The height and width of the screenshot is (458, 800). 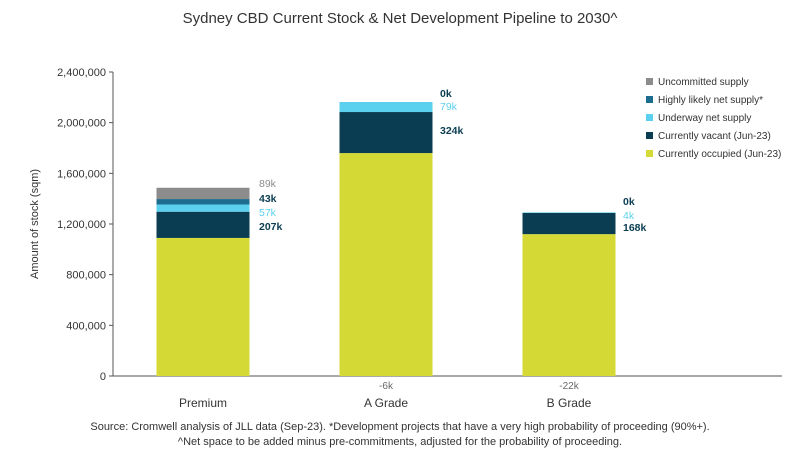 I want to click on data-label: 89k, so click(x=268, y=184).